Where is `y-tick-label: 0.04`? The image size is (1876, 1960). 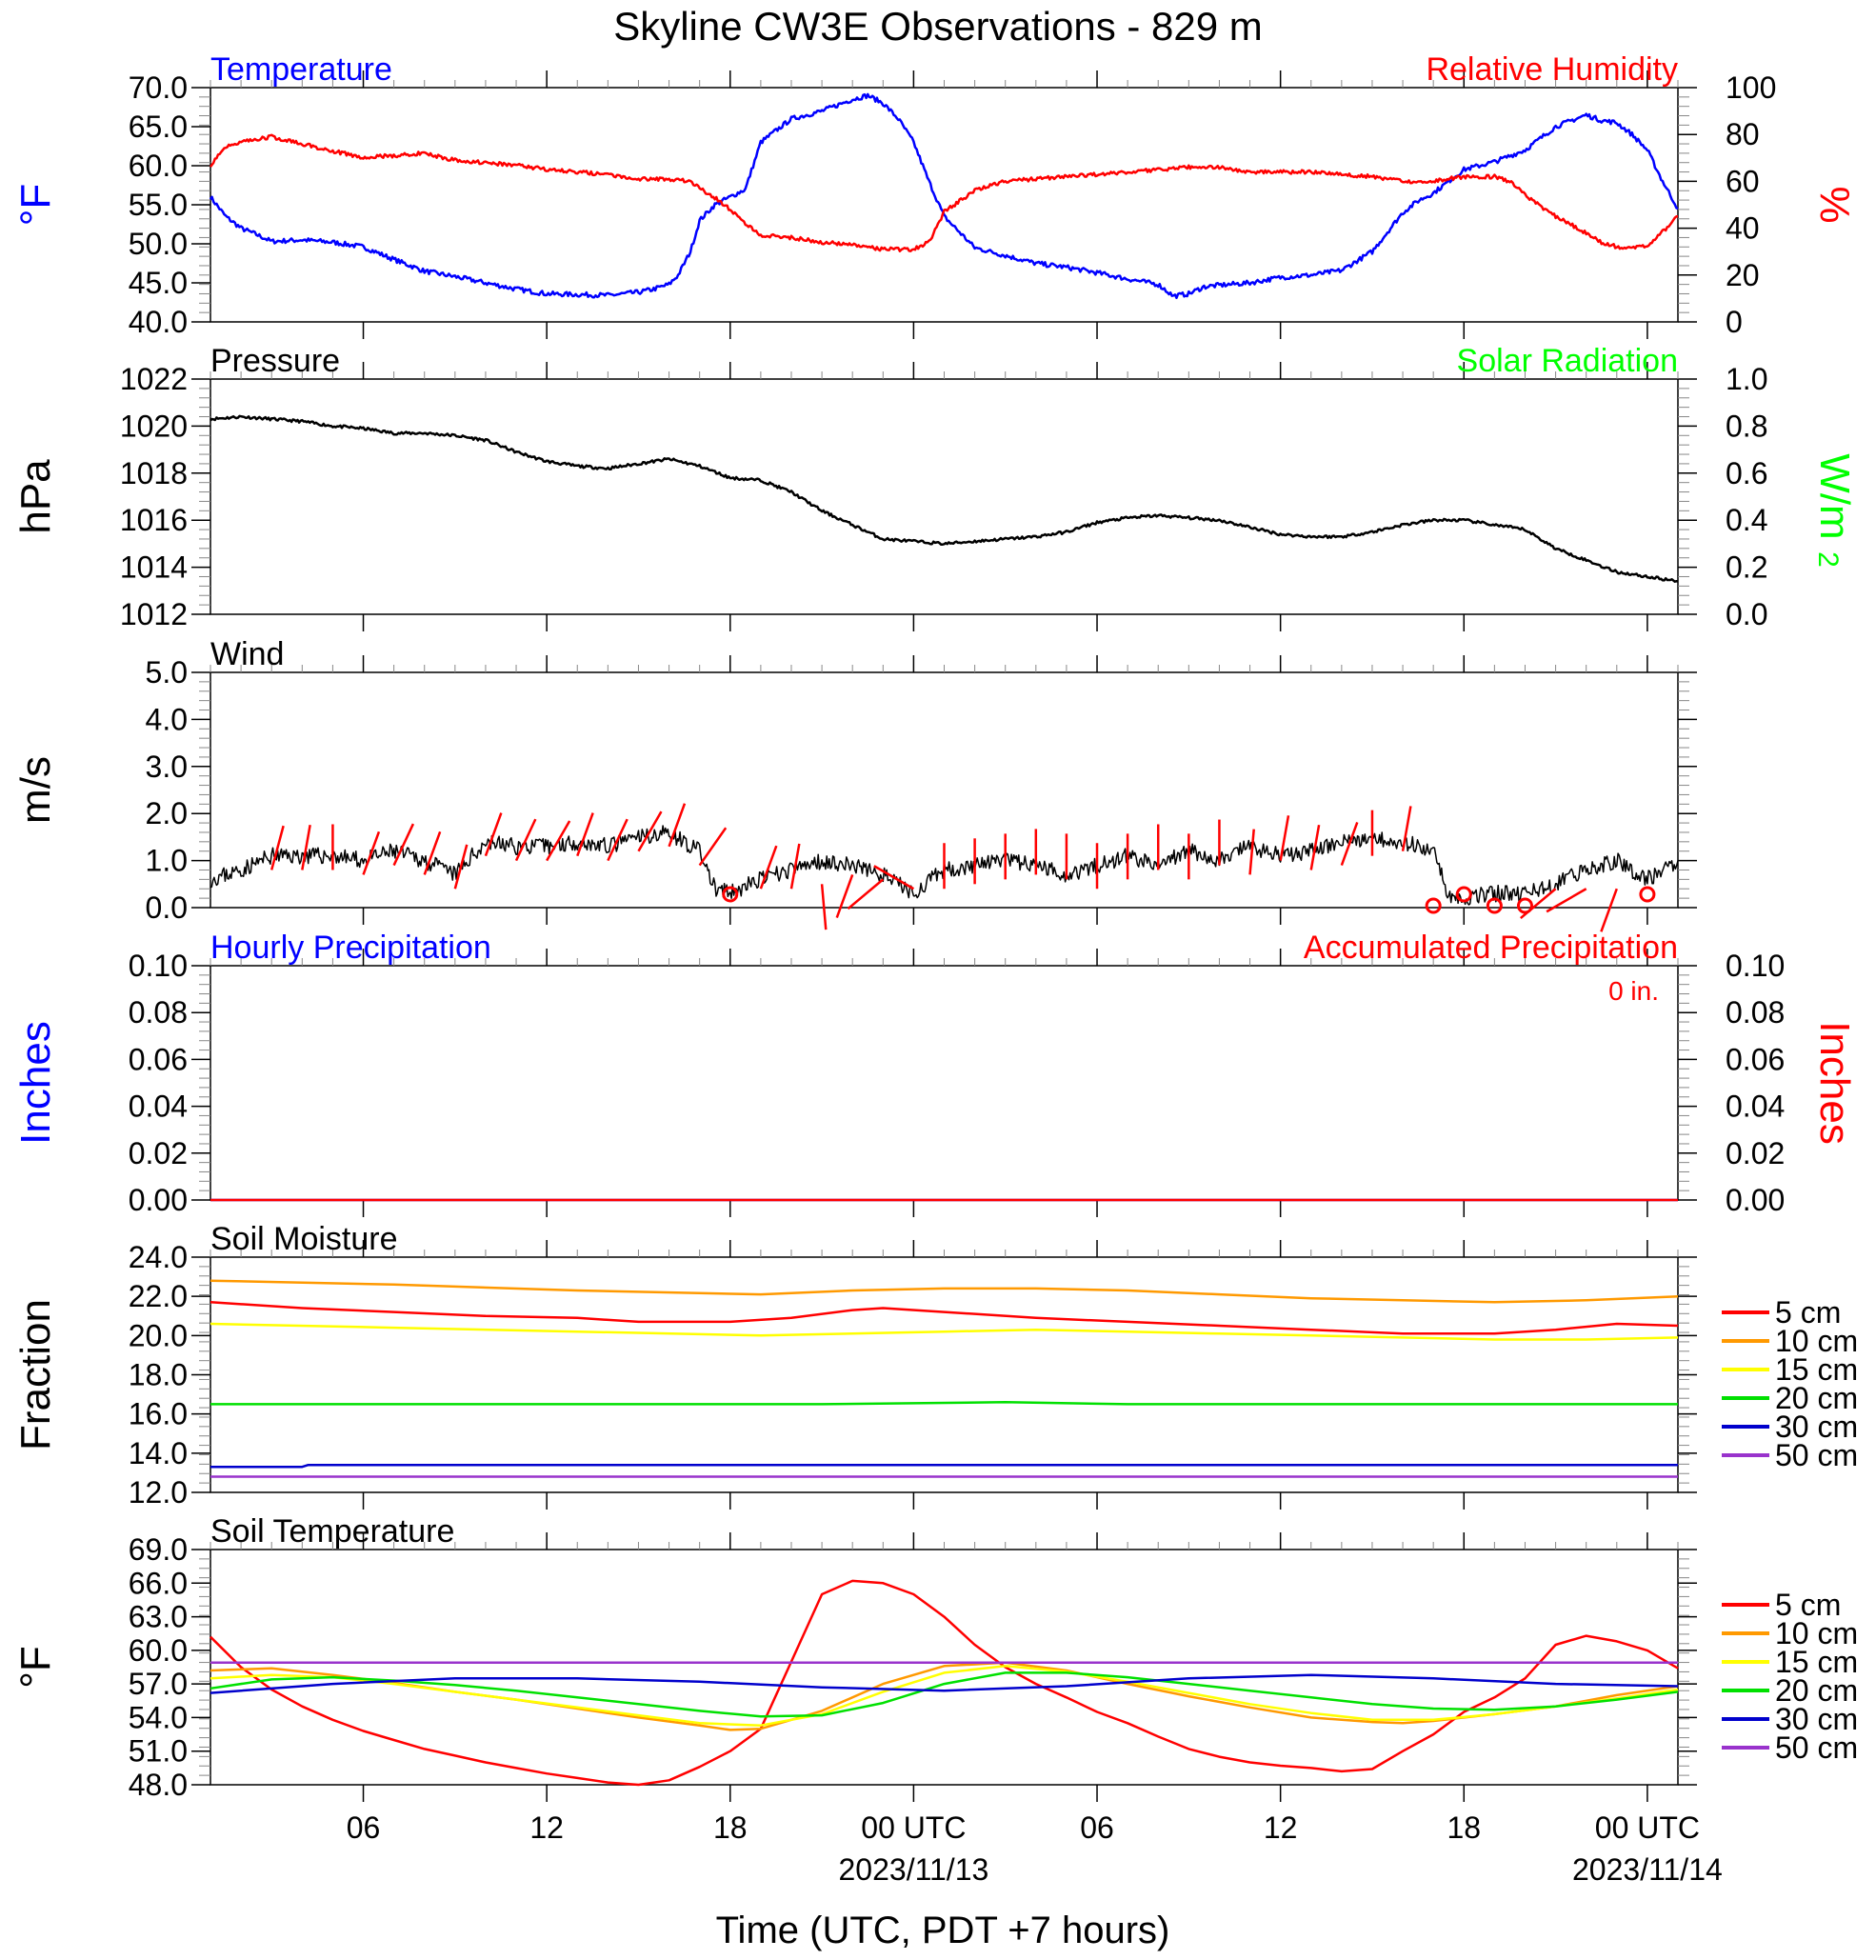
y-tick-label: 0.04 is located at coordinates (158, 1107).